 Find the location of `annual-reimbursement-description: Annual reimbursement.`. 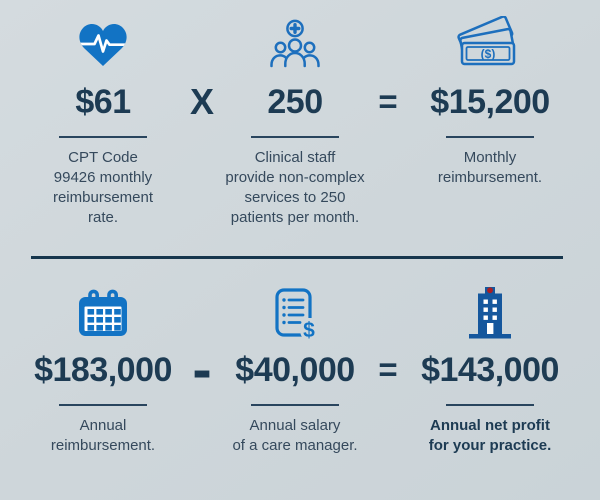

annual-reimbursement-description: Annual reimbursement. is located at coordinates (103, 435).